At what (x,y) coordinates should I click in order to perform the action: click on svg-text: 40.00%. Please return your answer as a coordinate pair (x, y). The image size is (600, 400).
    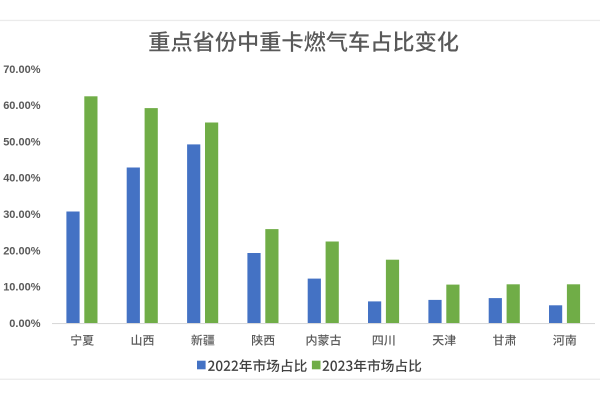
    Looking at the image, I should click on (22, 179).